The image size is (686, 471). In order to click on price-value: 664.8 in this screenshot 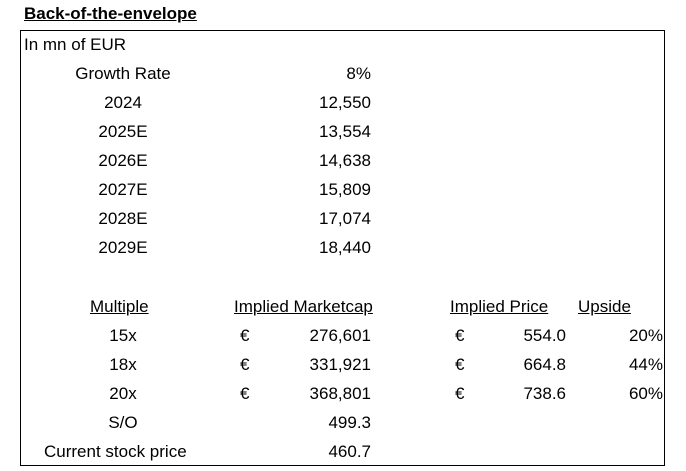, I will do `click(544, 364)`.